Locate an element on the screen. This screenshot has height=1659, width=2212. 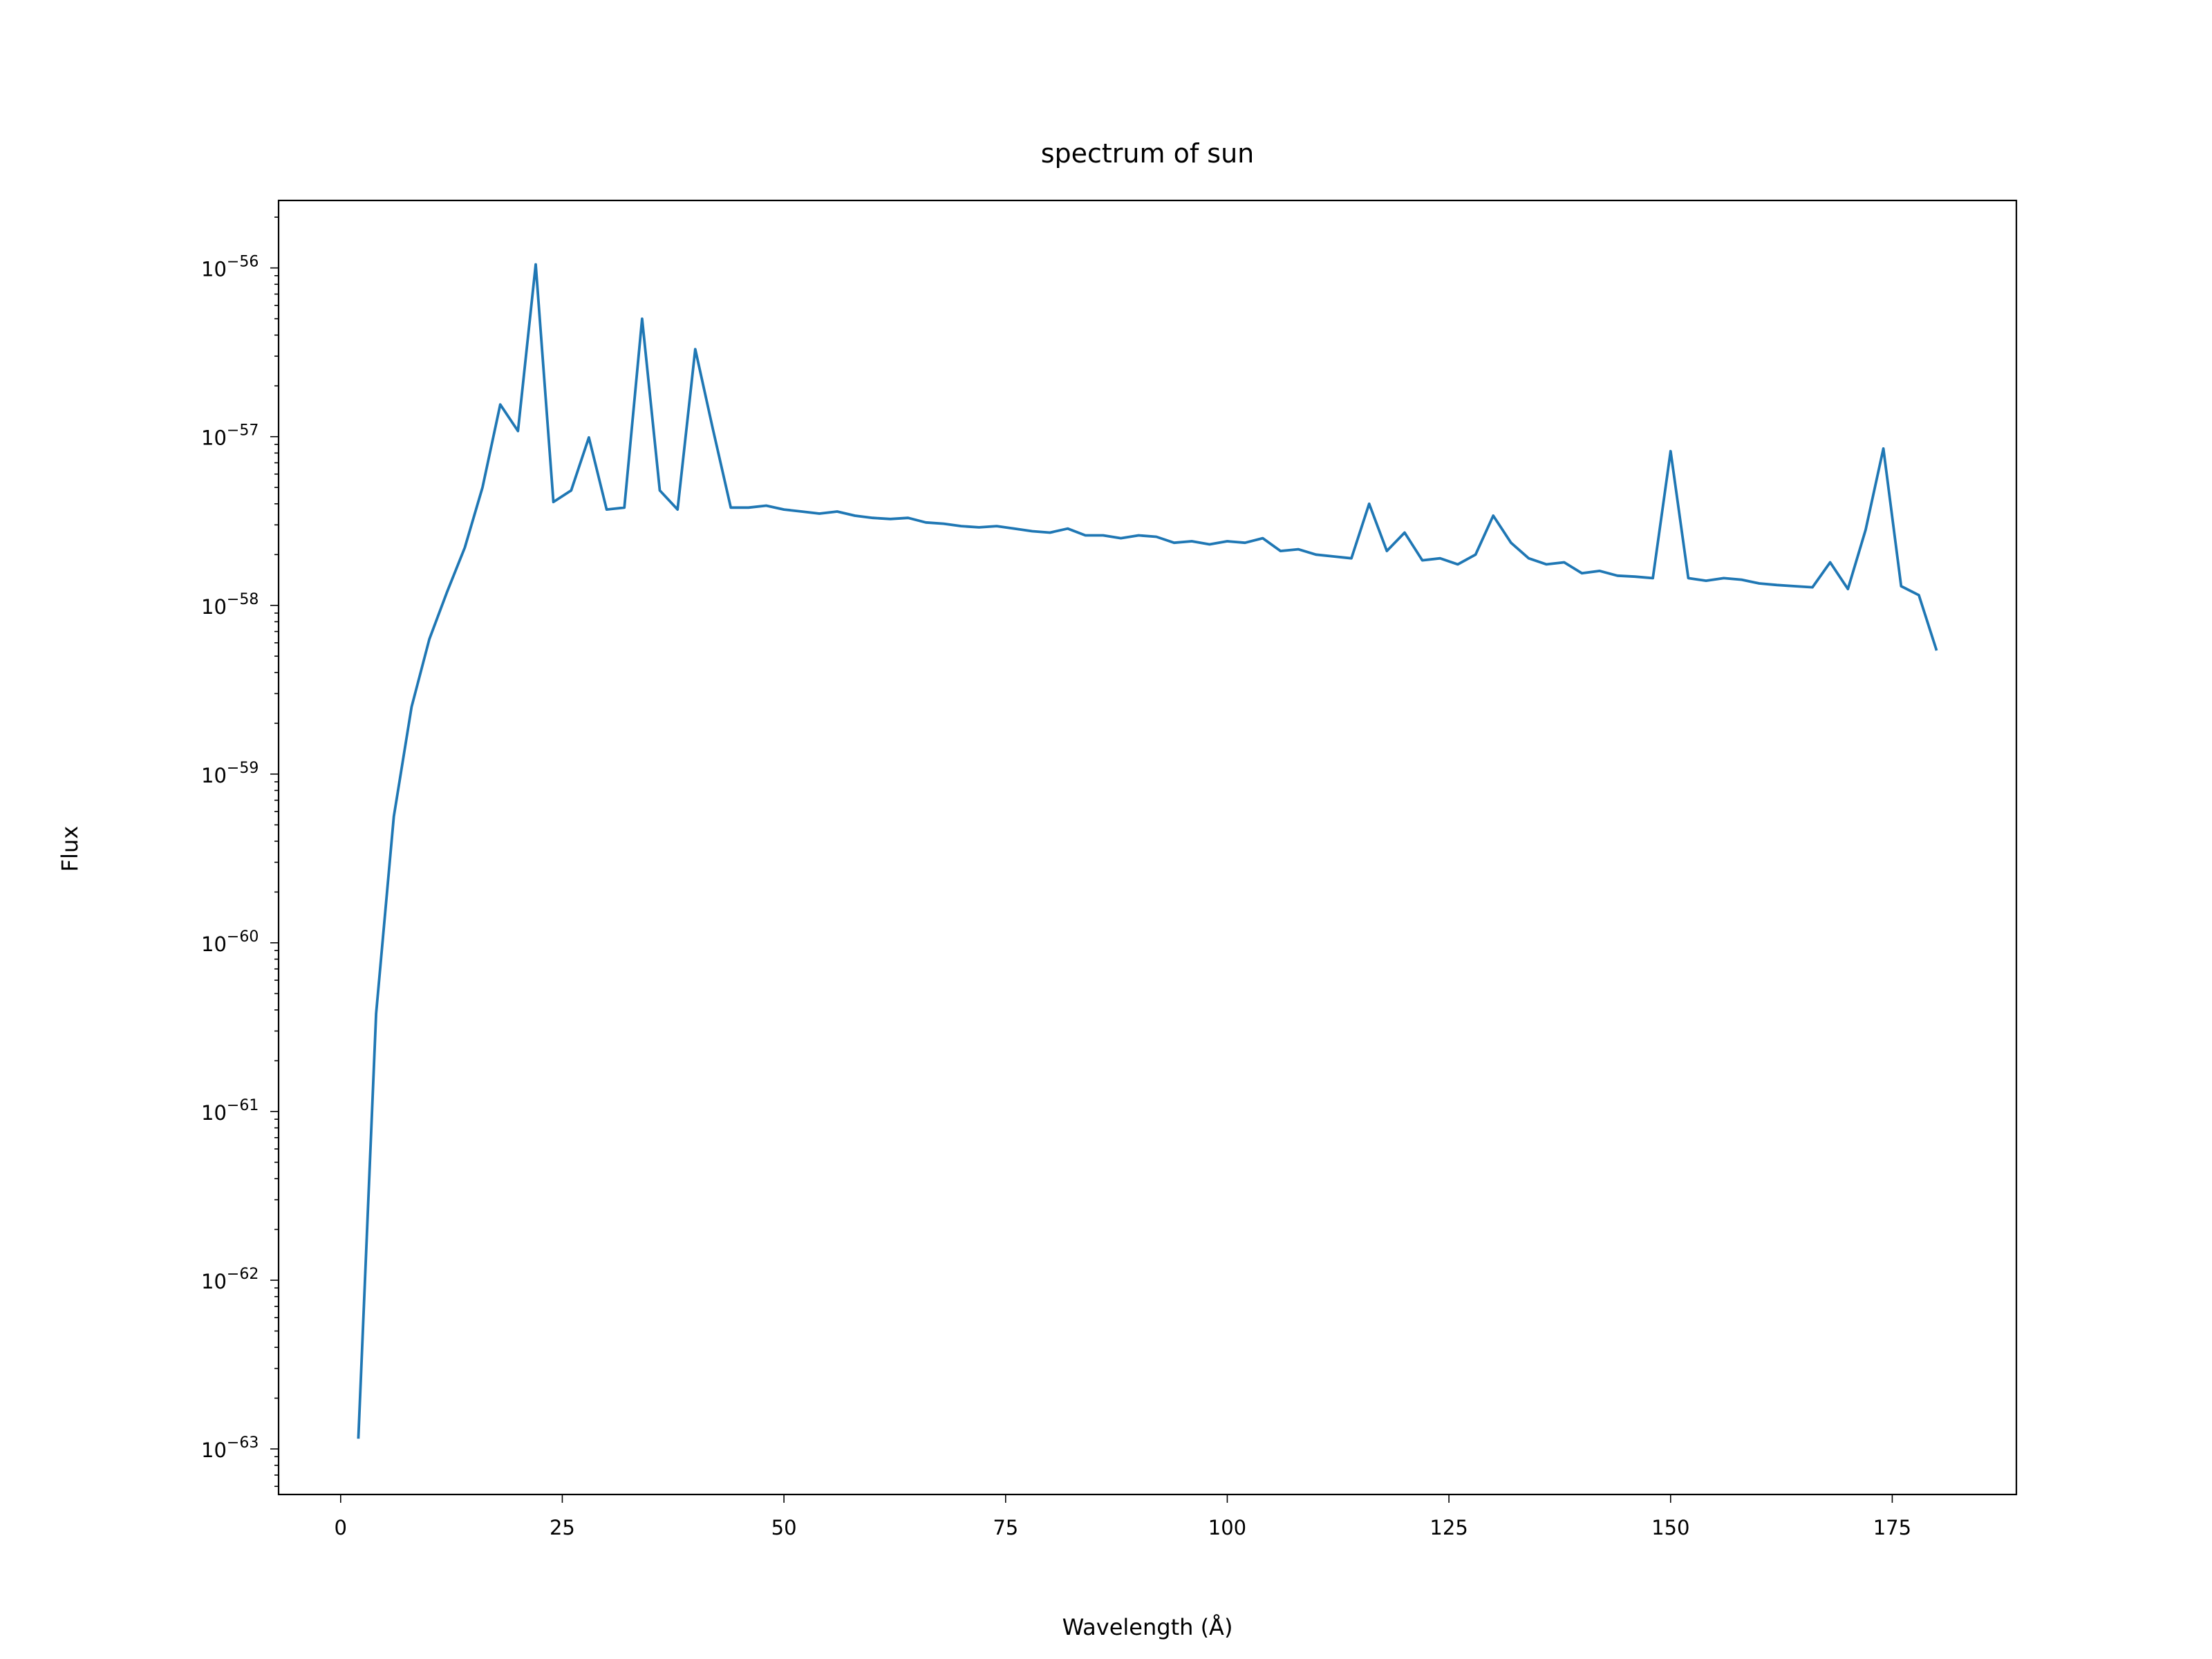
y-tick-label: 10−62 is located at coordinates (230, 1279).